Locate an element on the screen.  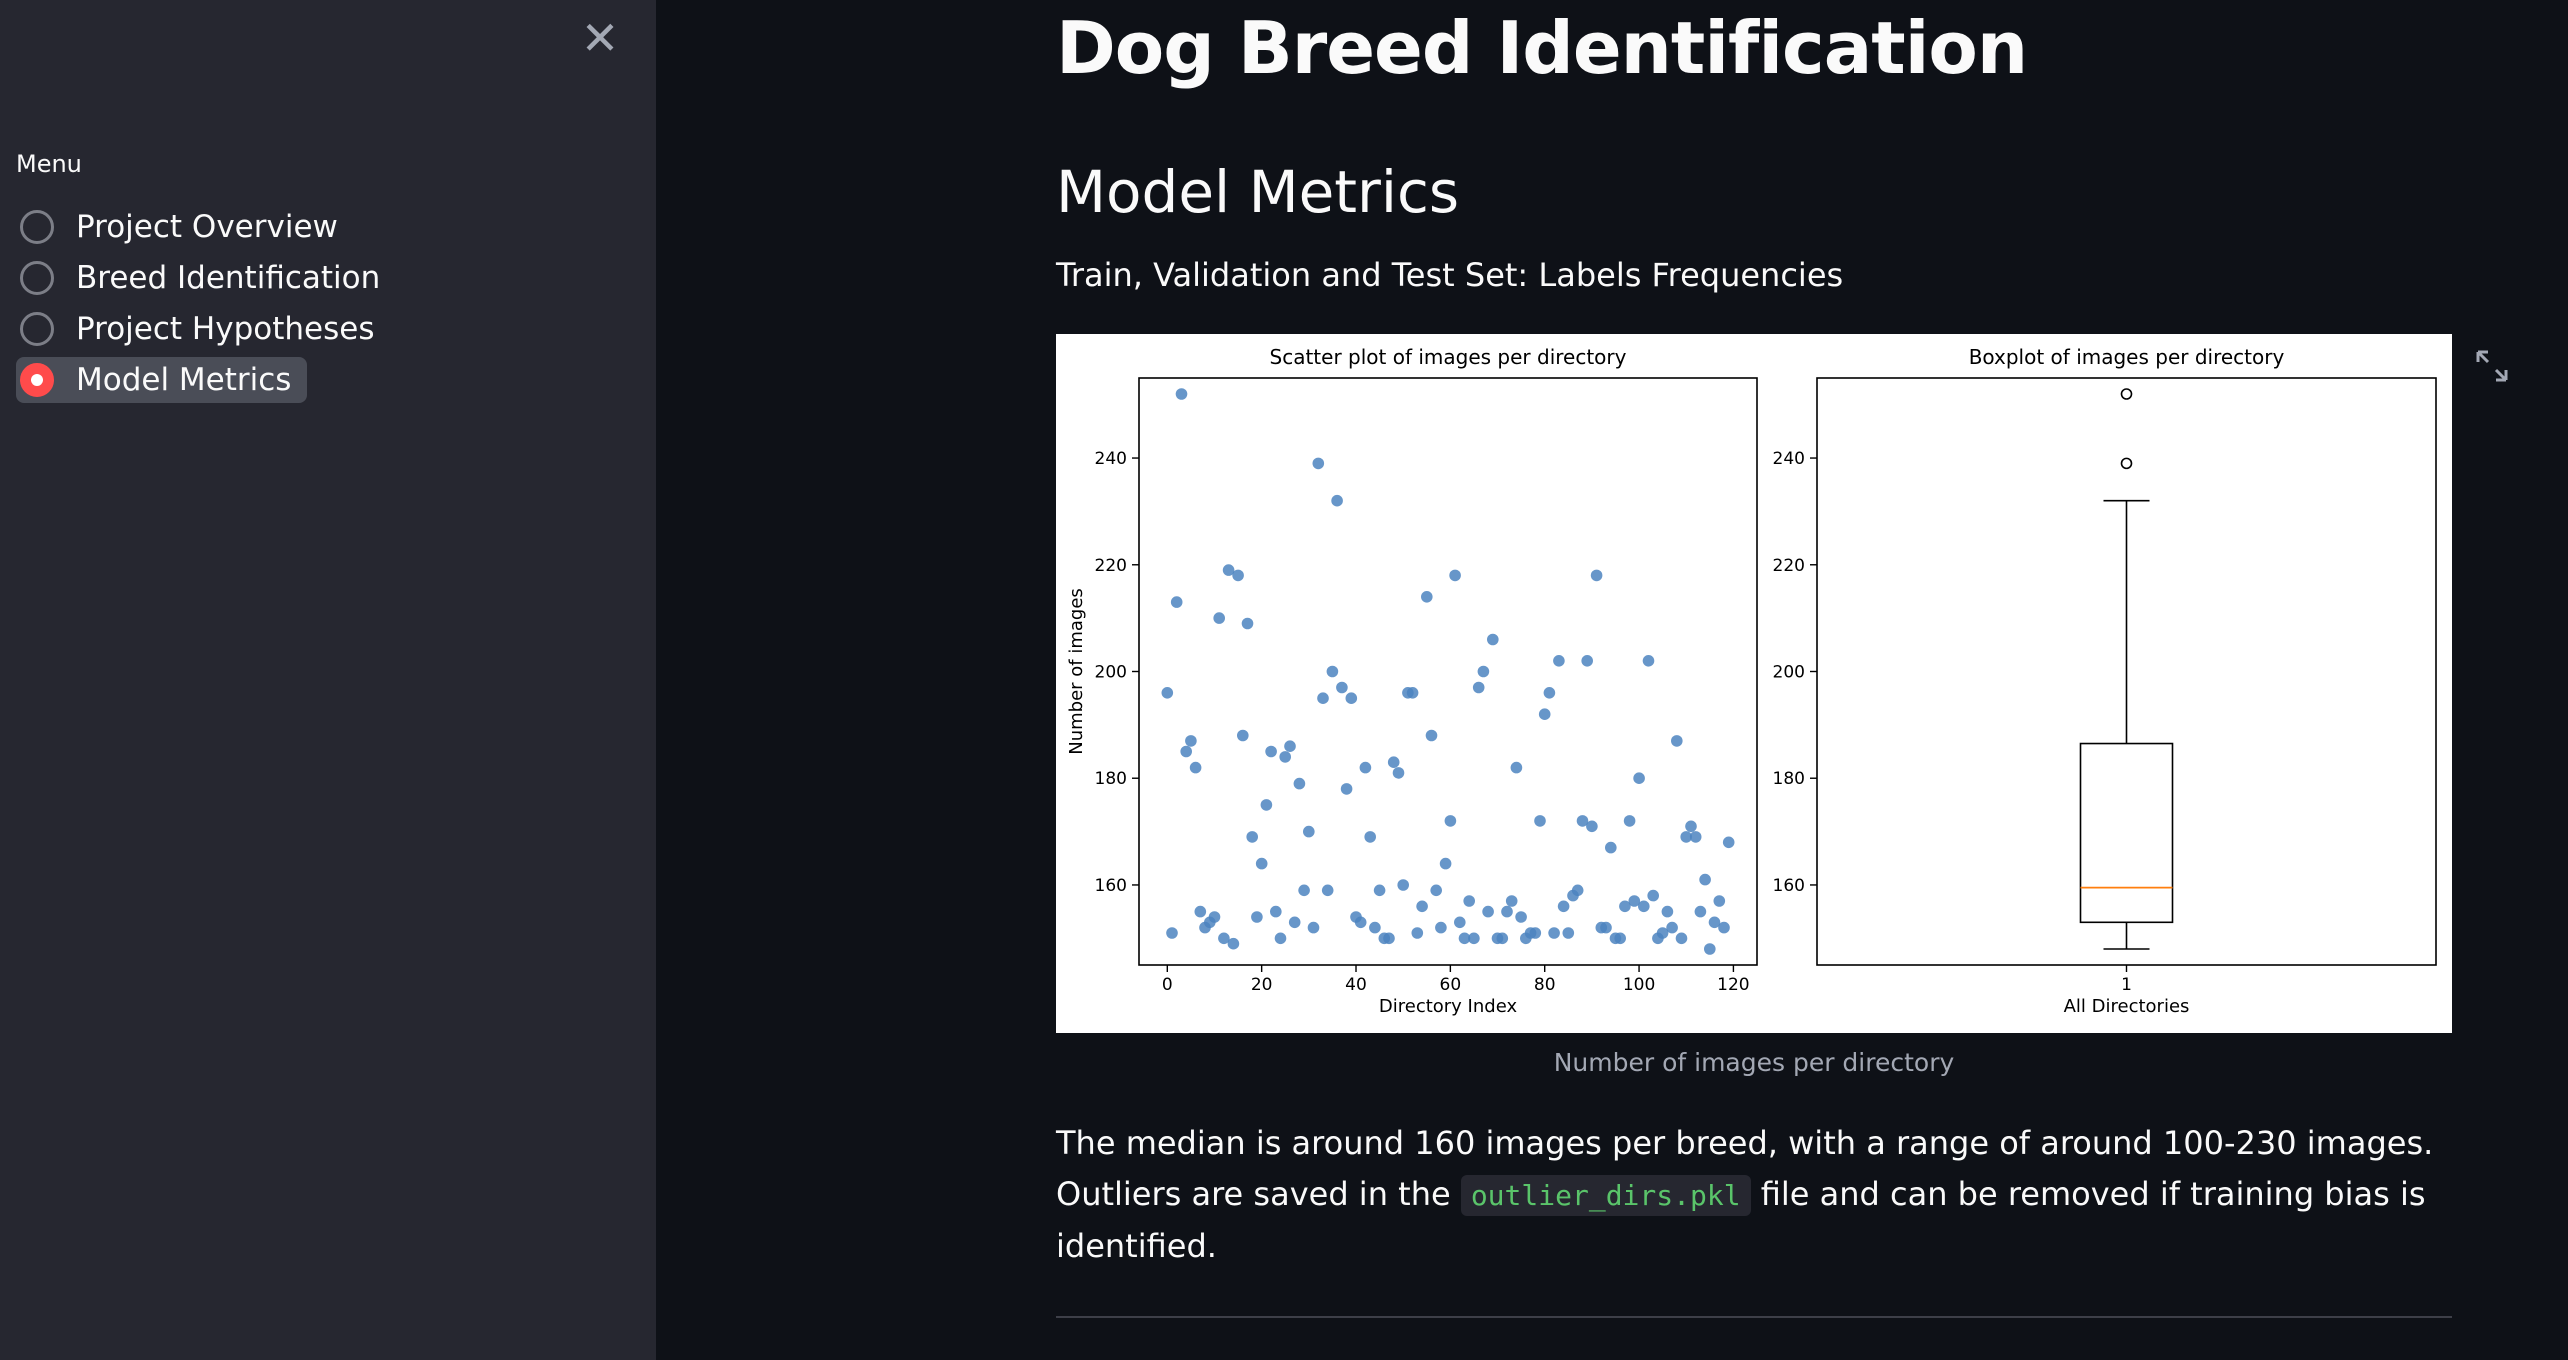
boxplot-box is located at coordinates (2126, 833).